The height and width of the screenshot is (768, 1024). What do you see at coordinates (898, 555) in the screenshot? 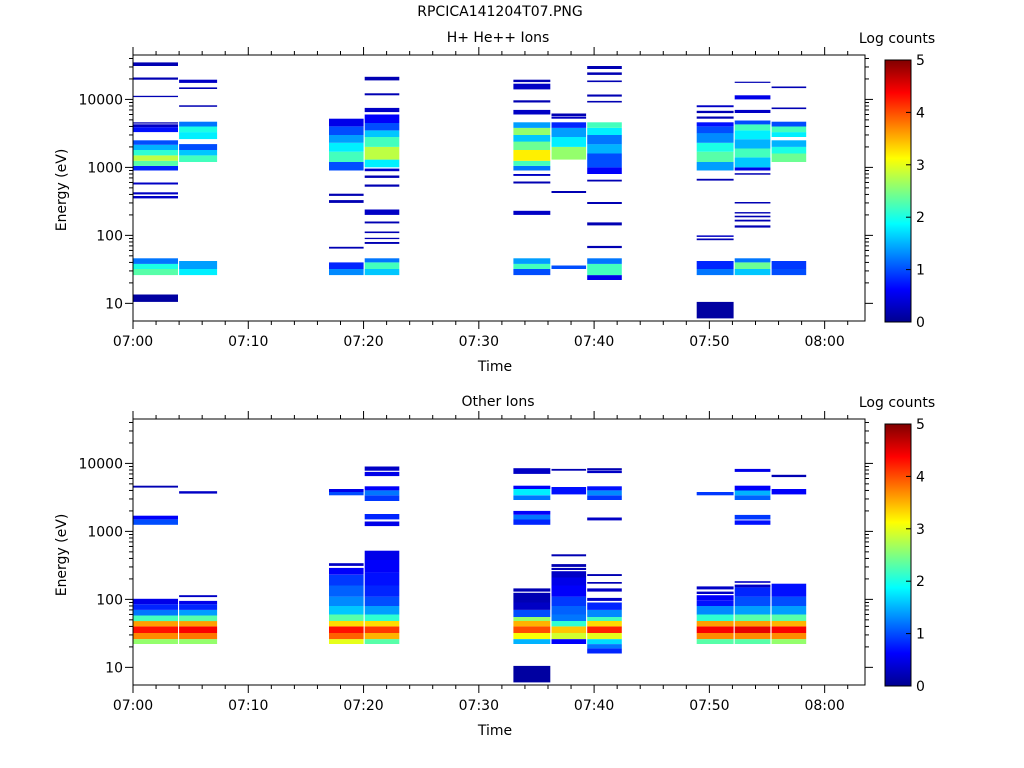
I see `colorbar-gradient` at bounding box center [898, 555].